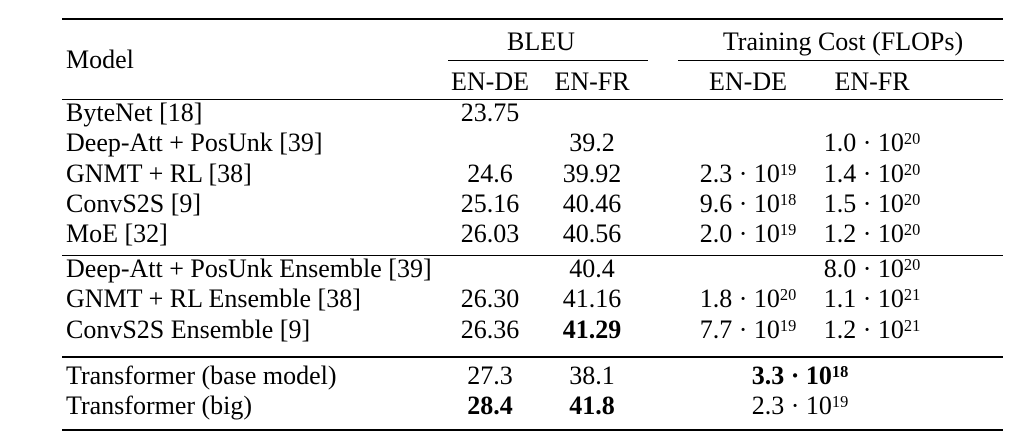 The image size is (1033, 448). Describe the element at coordinates (592, 405) in the screenshot. I see `bleu-en-fr-cell: 41.8` at that location.